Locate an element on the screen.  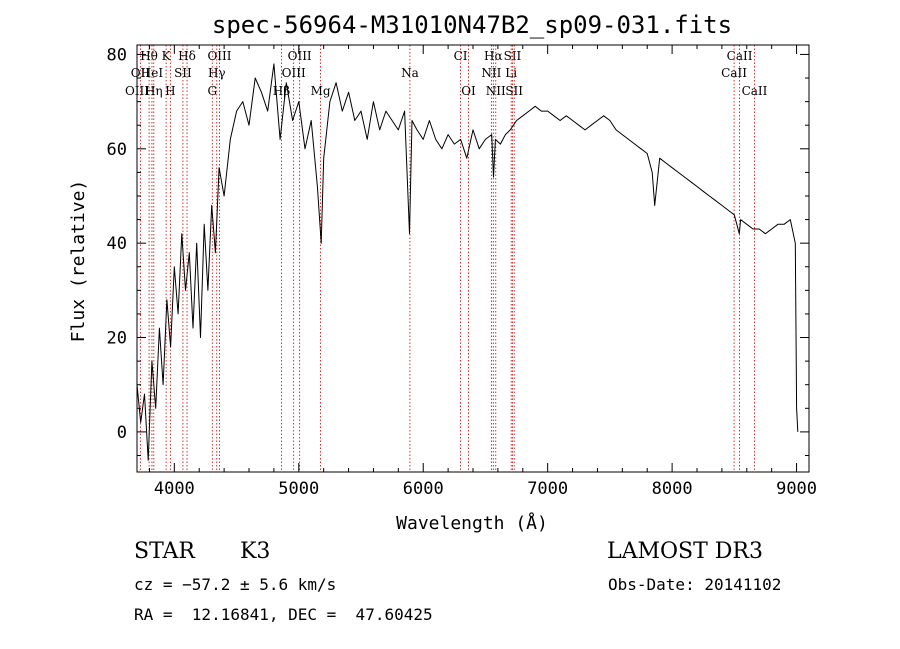
line-label: Hδ is located at coordinates (187, 56).